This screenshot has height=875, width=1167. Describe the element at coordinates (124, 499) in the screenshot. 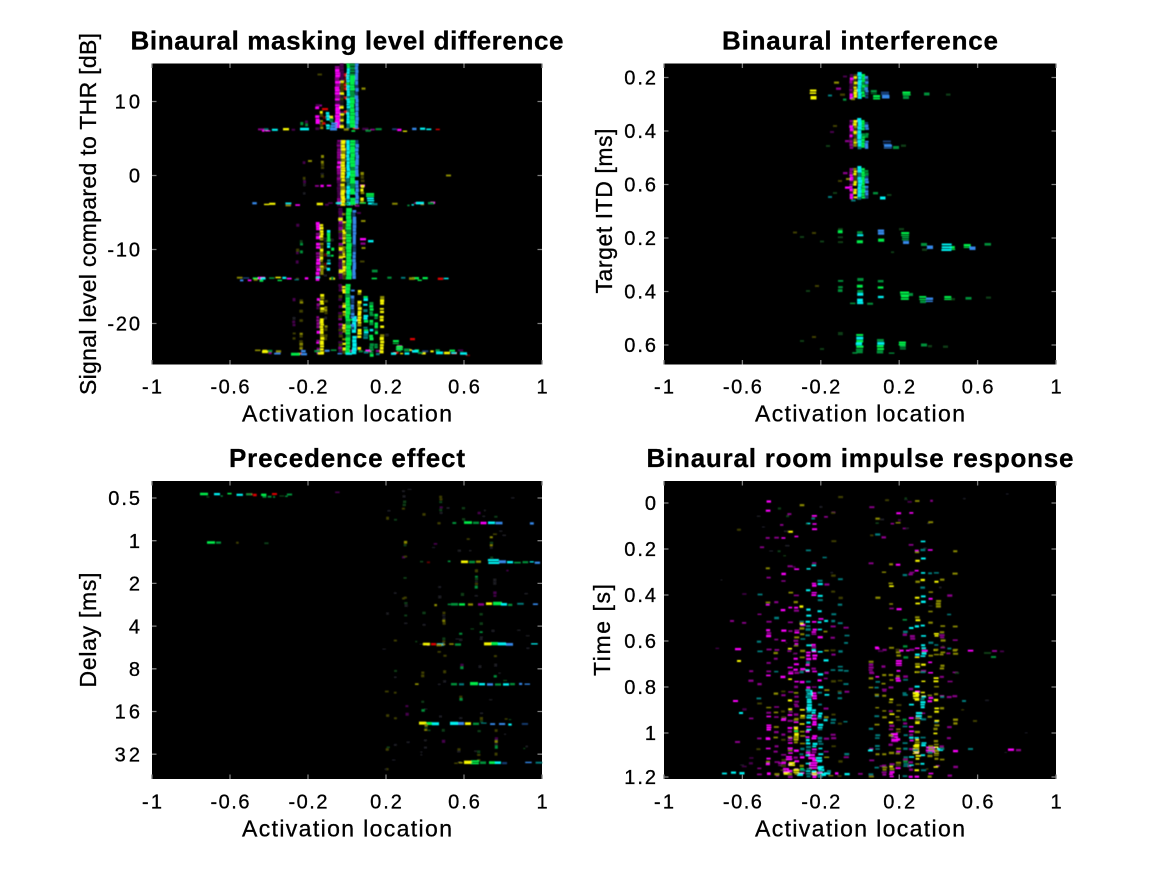

I see `svg-text: 0.5` at that location.